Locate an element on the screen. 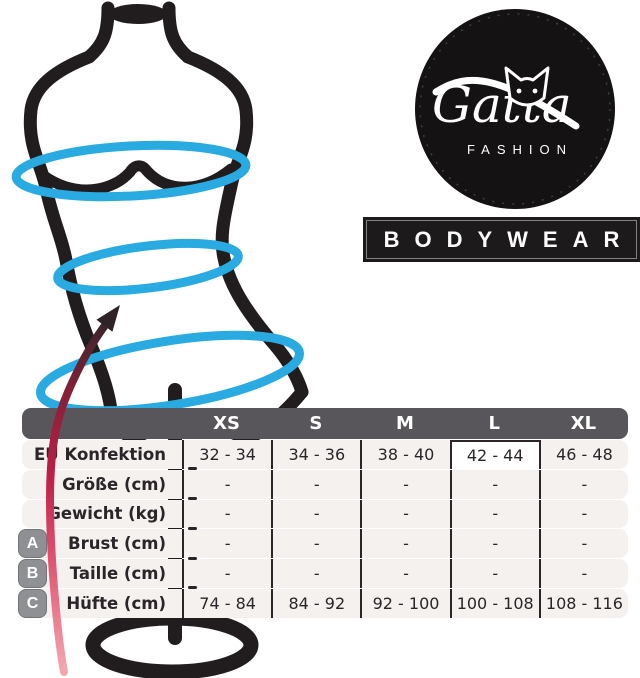  cat-eye-left is located at coordinates (519, 91).